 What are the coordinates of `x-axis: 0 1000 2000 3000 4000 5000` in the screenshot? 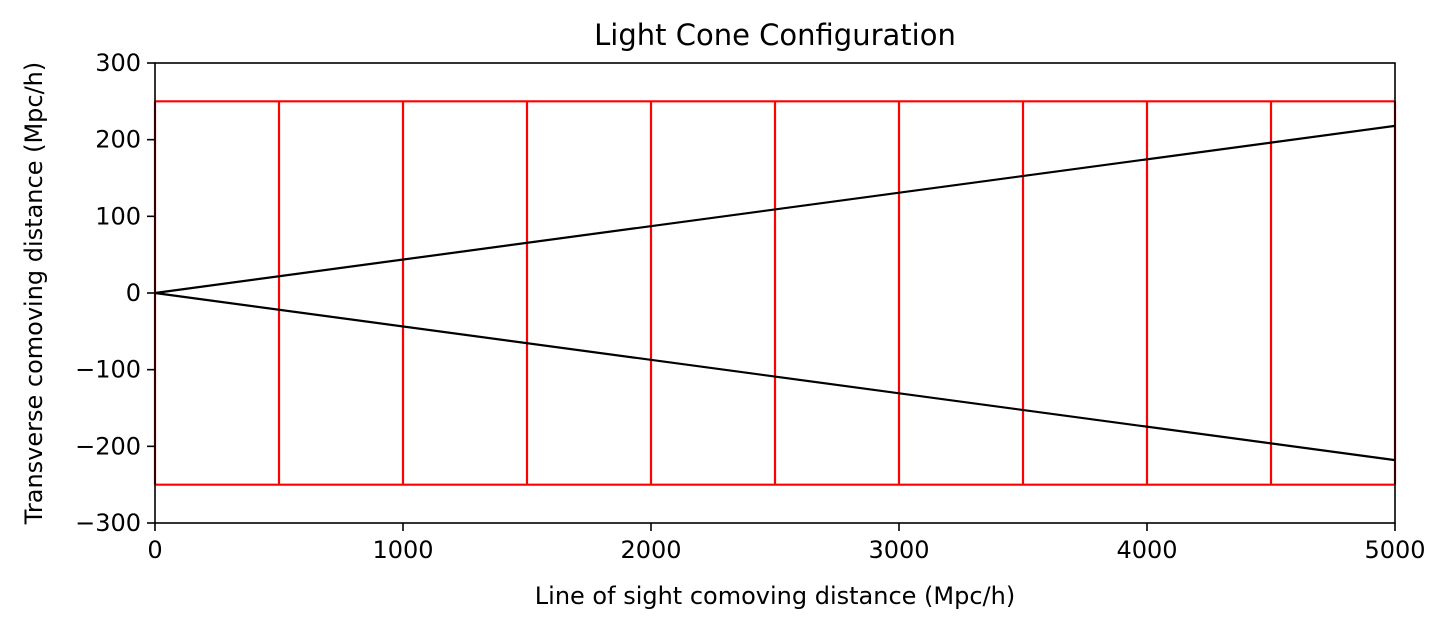 It's located at (786, 543).